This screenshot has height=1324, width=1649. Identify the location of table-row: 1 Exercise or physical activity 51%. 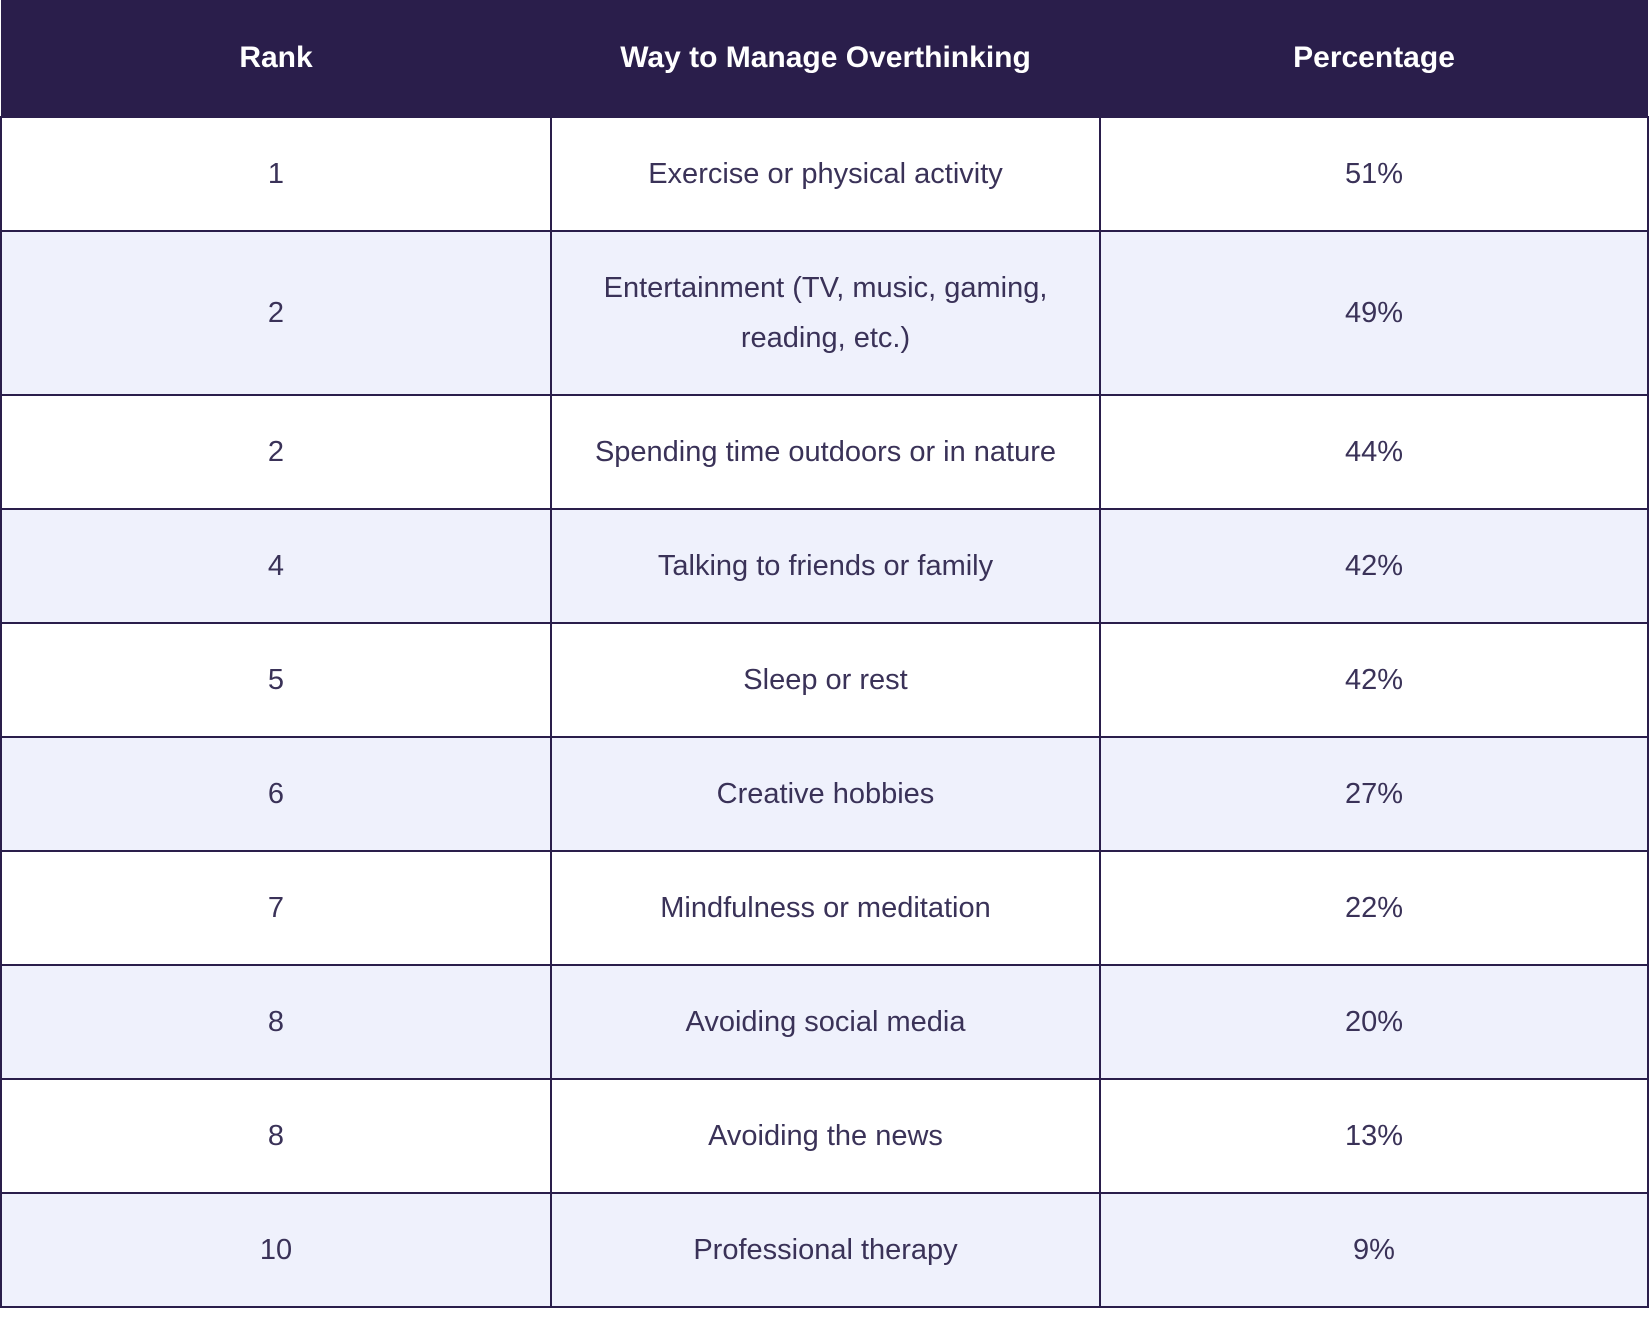
(824, 174).